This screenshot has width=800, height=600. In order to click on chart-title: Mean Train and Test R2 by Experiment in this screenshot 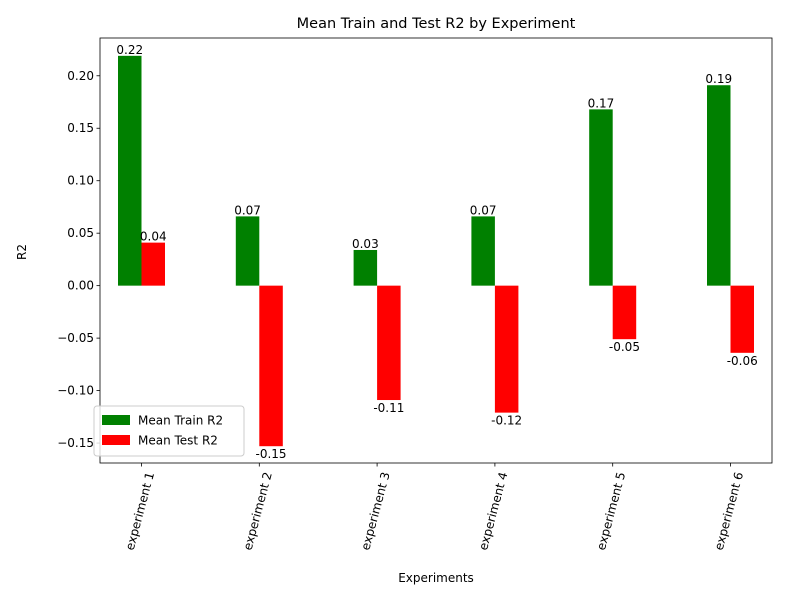, I will do `click(436, 24)`.